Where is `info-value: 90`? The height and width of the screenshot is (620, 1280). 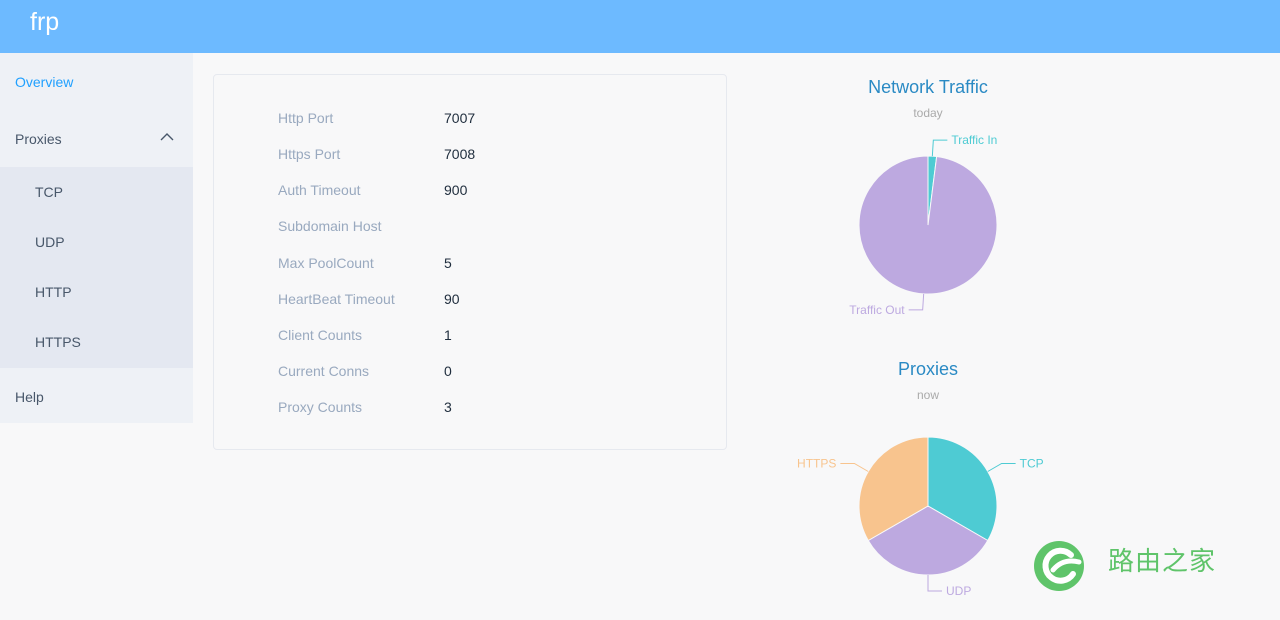 info-value: 90 is located at coordinates (452, 299).